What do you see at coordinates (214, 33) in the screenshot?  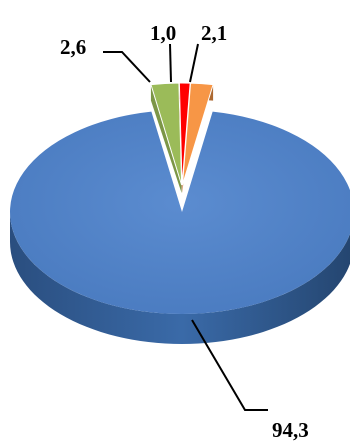 I see `label-2-1: 2,1` at bounding box center [214, 33].